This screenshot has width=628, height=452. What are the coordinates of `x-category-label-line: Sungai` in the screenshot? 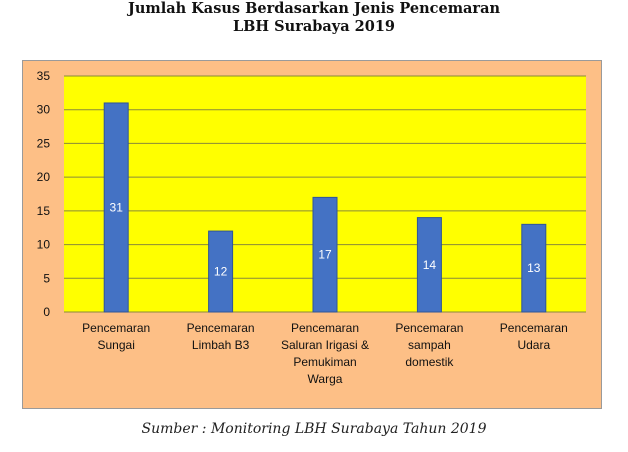 It's located at (116, 345).